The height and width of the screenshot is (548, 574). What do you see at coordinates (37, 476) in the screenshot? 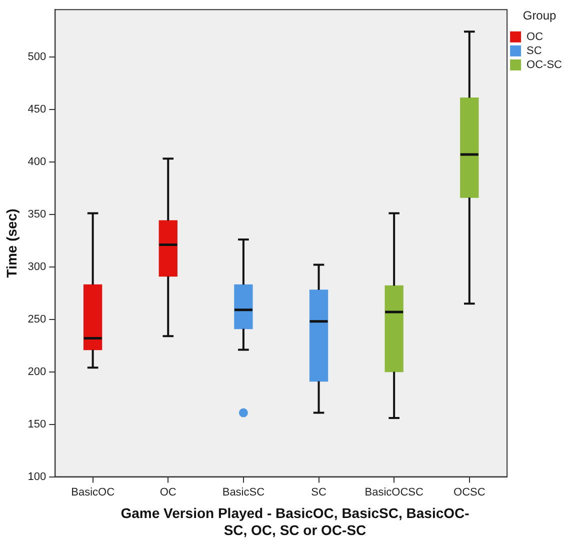
I see `y-tick-label: 100` at bounding box center [37, 476].